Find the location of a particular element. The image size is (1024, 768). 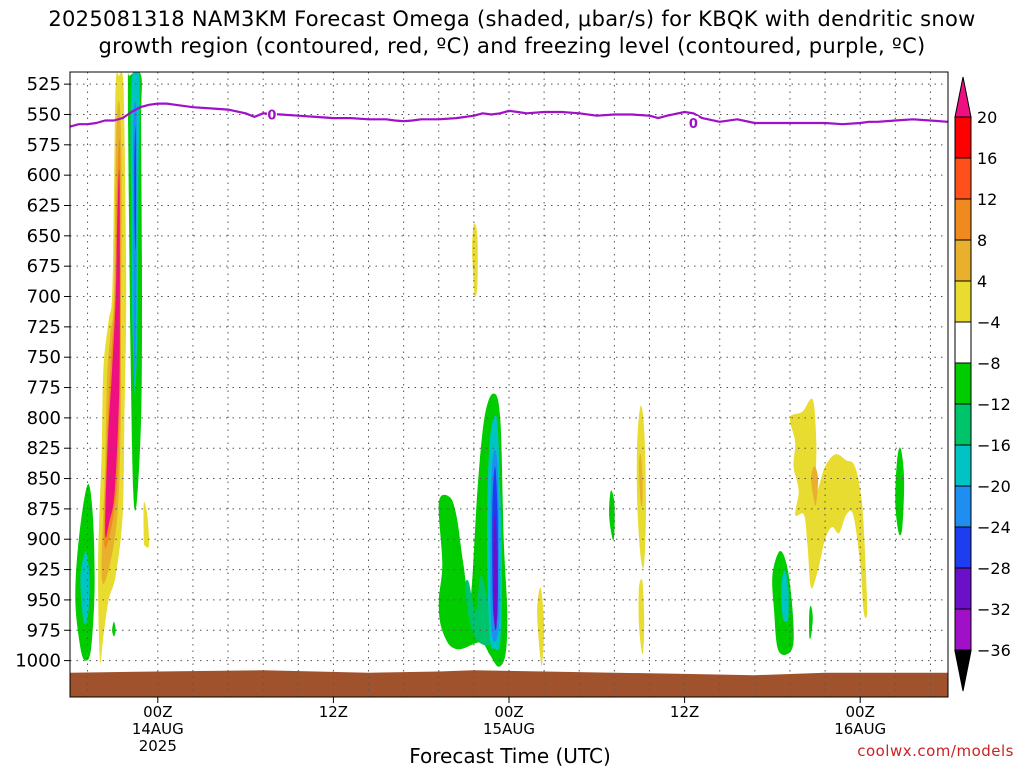

x-tick-label: 16AUG is located at coordinates (860, 729).